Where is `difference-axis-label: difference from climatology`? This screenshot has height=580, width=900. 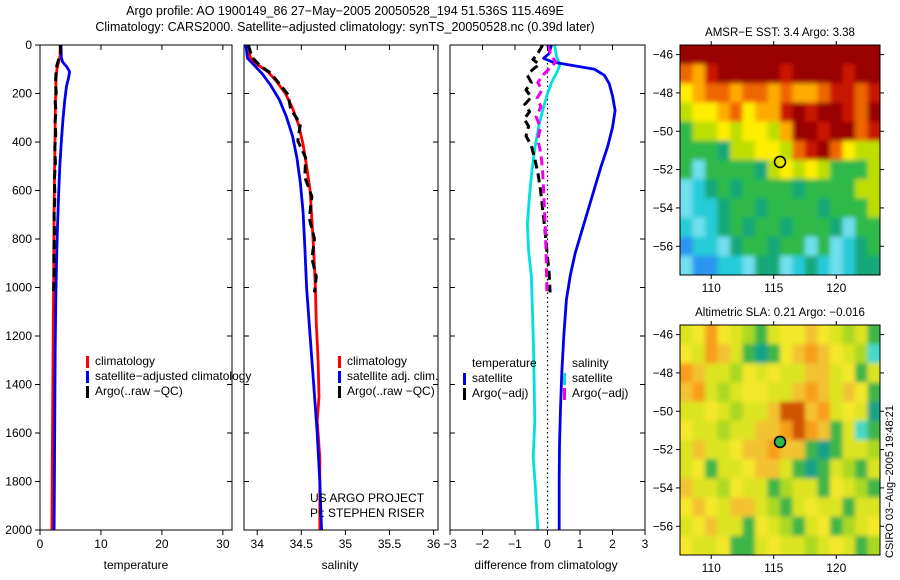
difference-axis-label: difference from climatology is located at coordinates (546, 565).